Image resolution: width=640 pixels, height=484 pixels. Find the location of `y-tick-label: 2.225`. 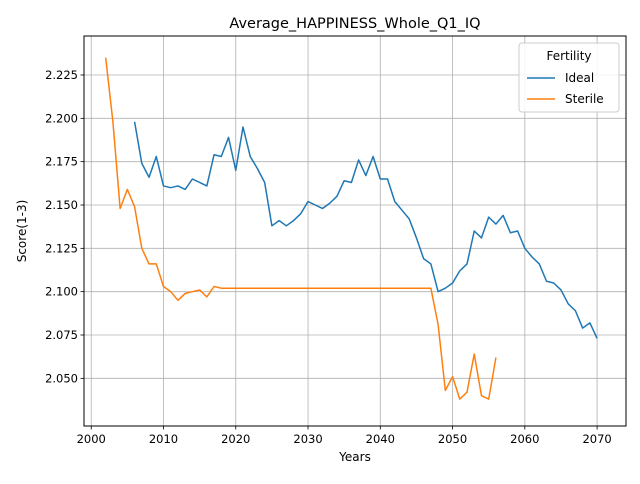

y-tick-label: 2.225 is located at coordinates (61, 75).